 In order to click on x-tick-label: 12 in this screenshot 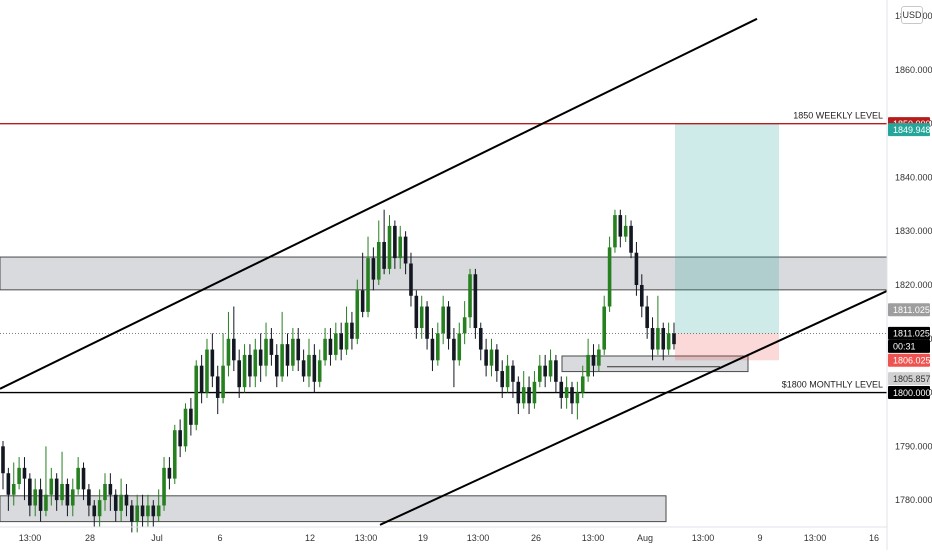, I will do `click(310, 538)`.